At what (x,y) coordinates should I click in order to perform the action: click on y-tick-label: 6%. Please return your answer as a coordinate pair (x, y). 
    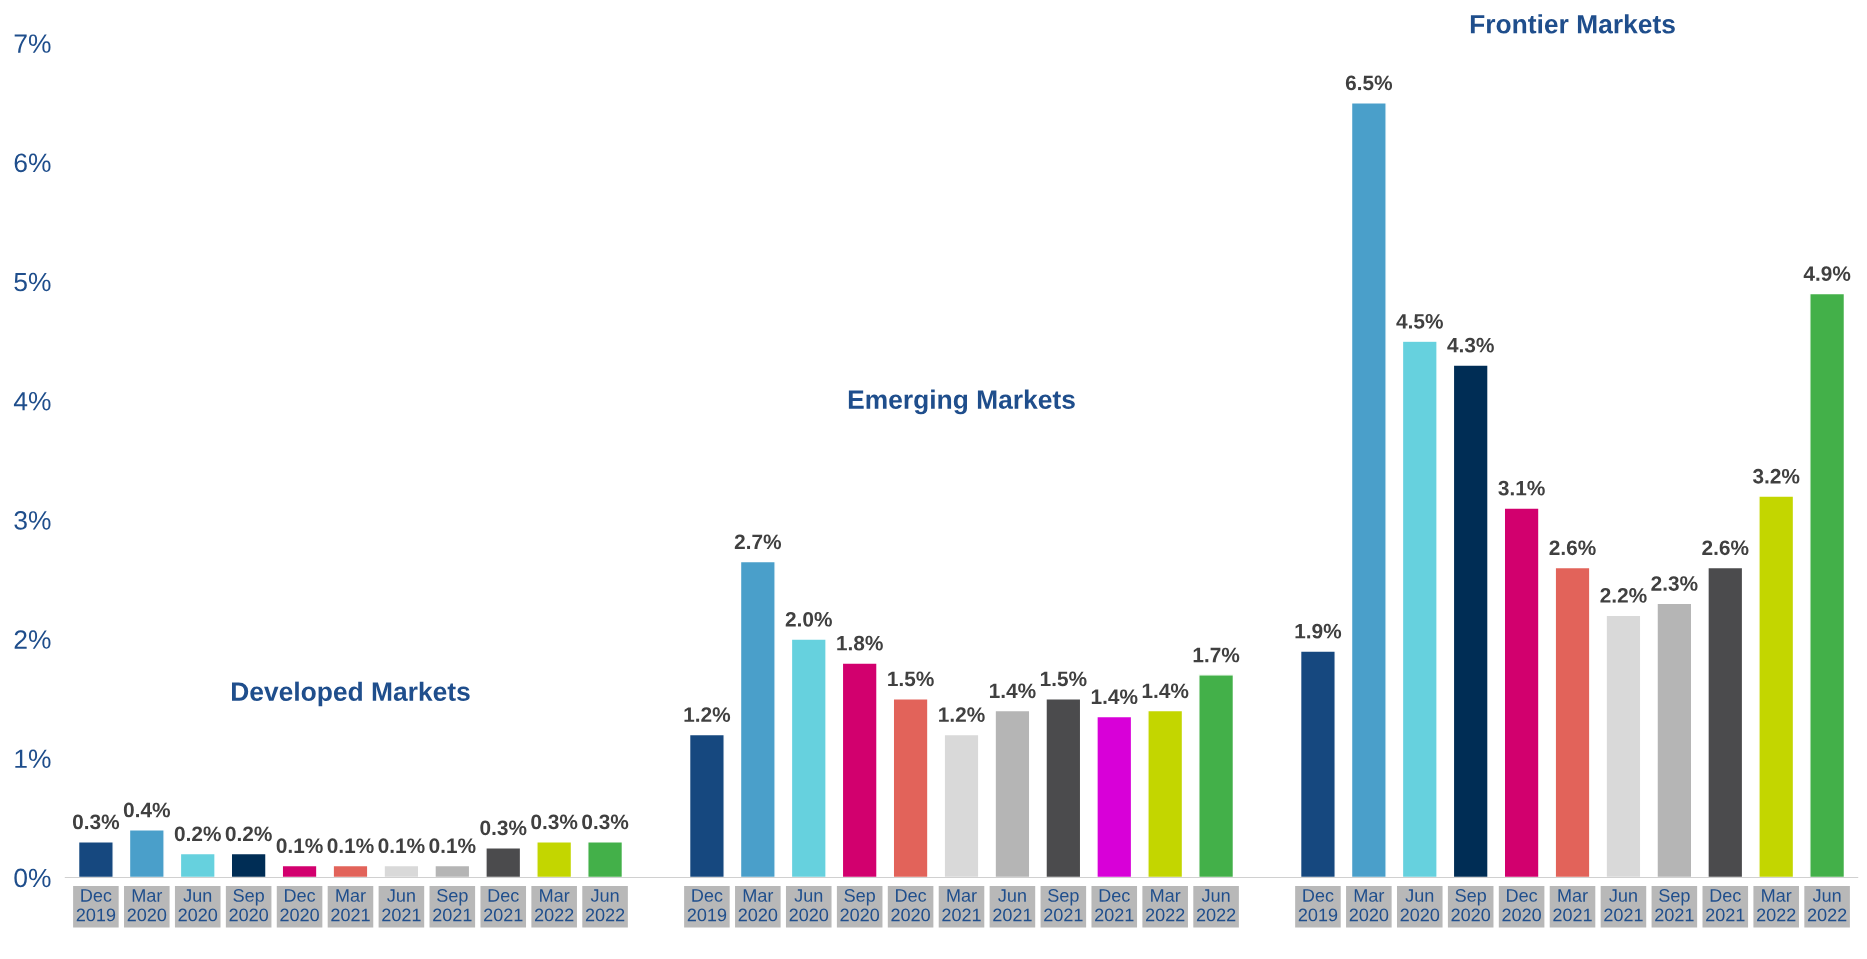
    Looking at the image, I should click on (32, 163).